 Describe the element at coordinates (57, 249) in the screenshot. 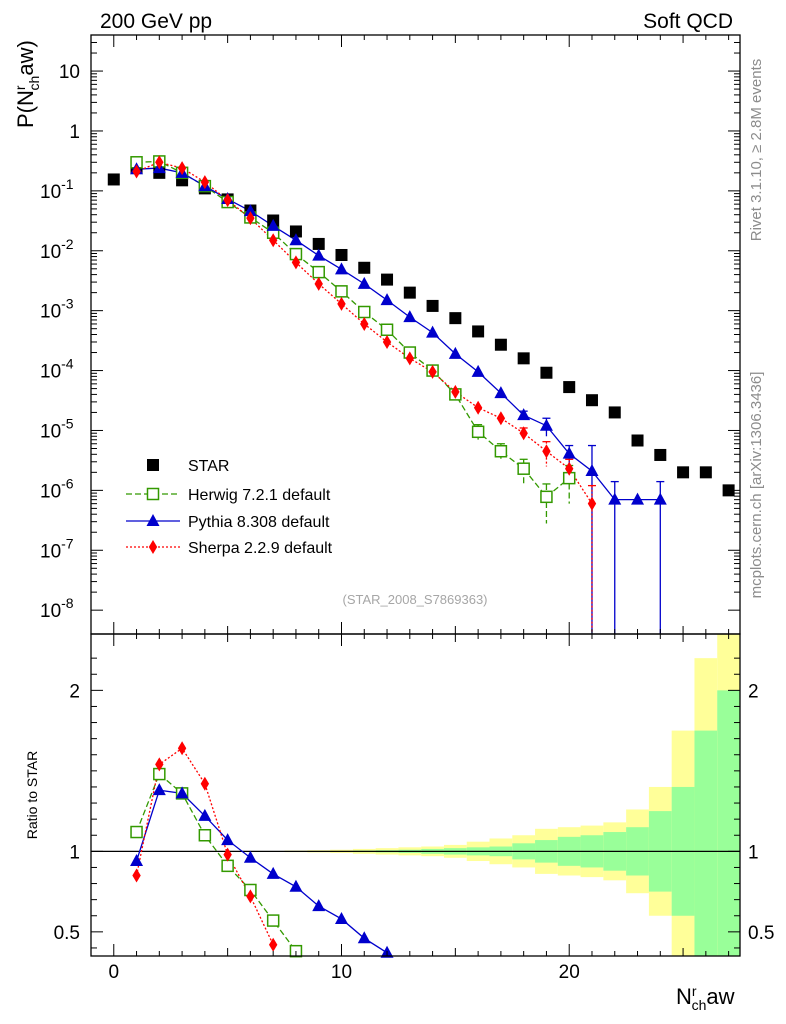

I see `y-tick-label: 10⁻²` at that location.